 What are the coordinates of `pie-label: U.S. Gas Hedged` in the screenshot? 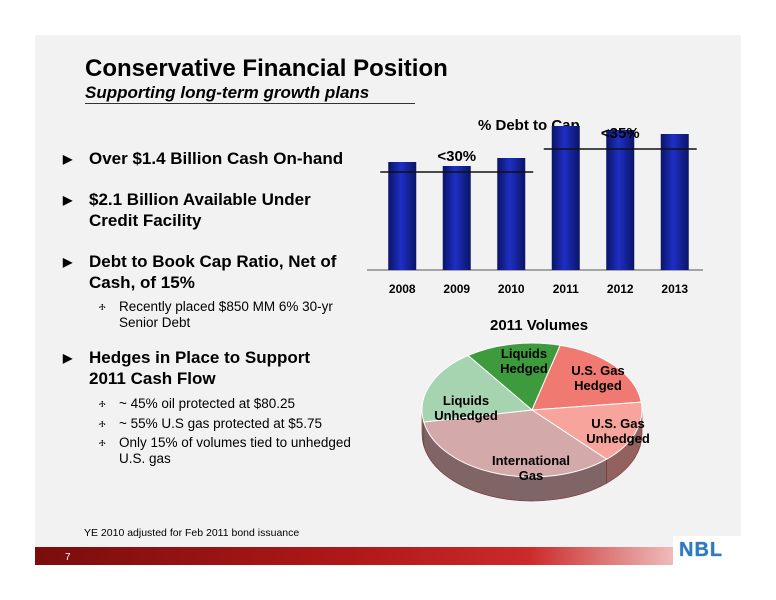 It's located at (597, 378).